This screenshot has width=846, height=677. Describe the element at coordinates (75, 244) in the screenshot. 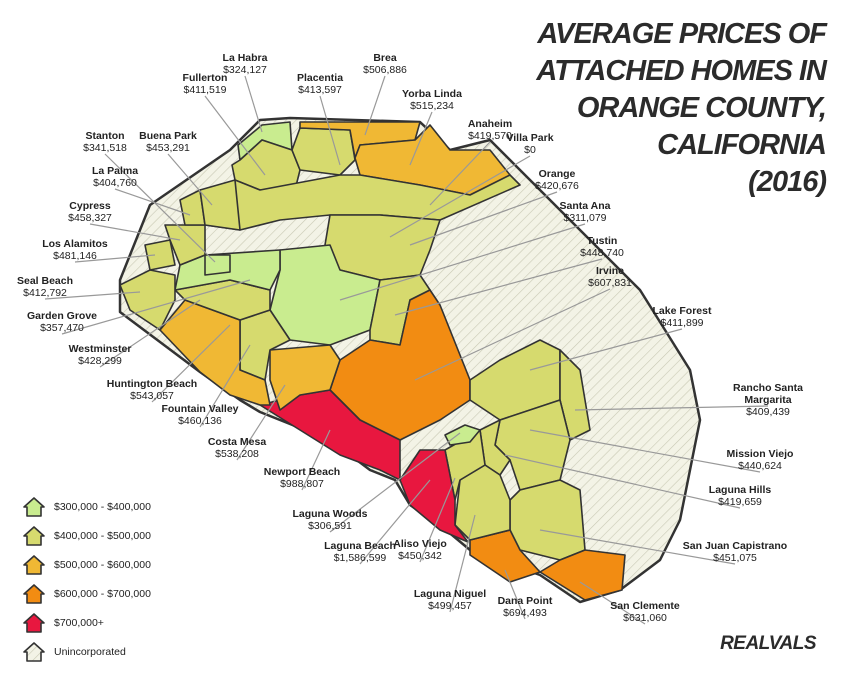

I see `city-name: Los Alamitos` at that location.